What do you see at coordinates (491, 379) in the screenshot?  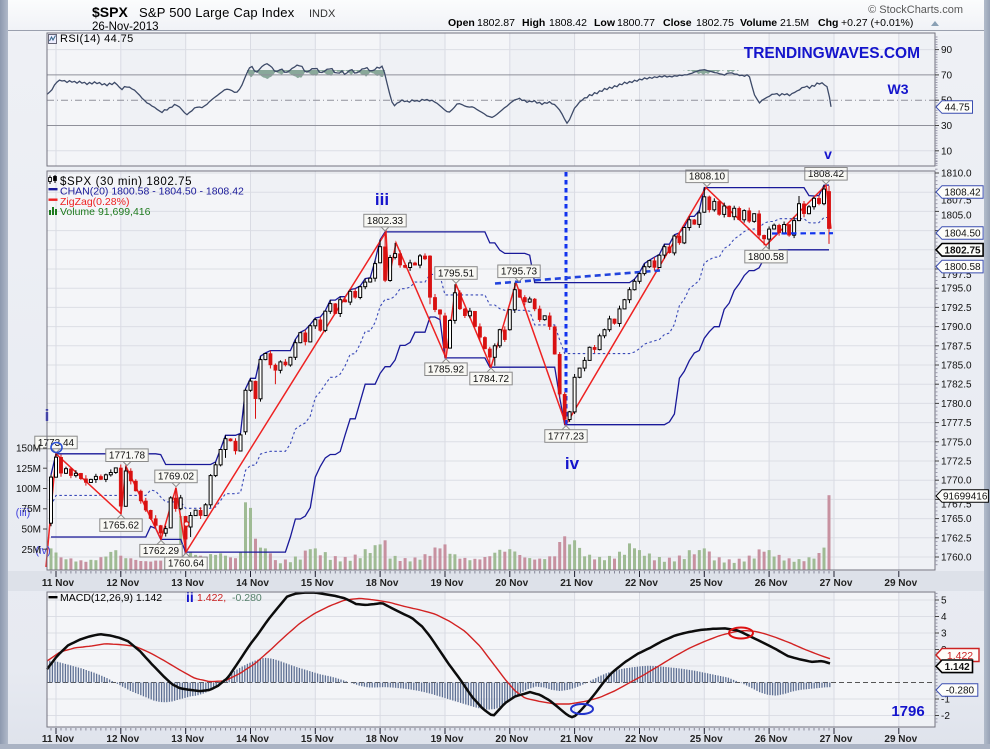 I see `svg-text: 1784.72` at bounding box center [491, 379].